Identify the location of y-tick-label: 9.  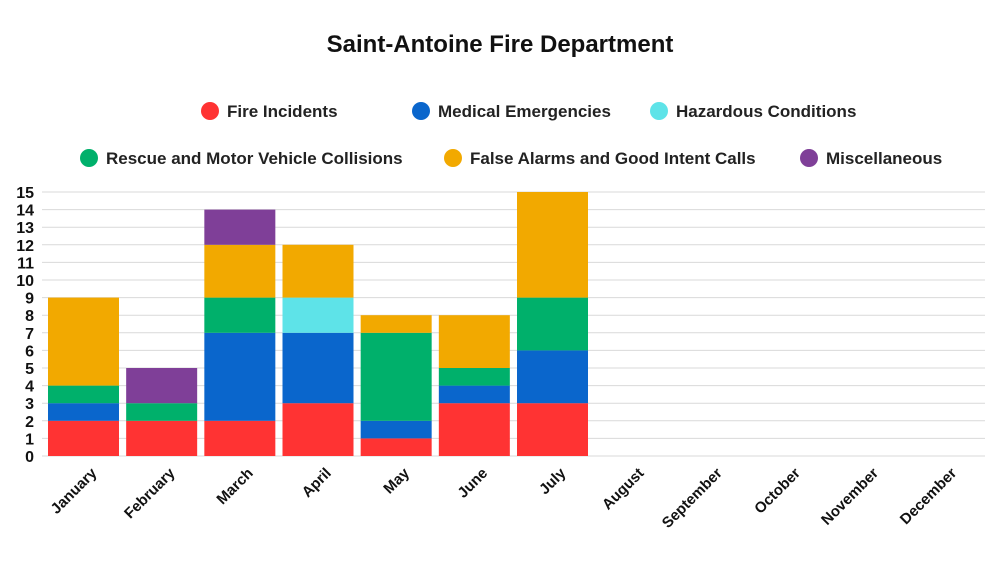
(29, 299).